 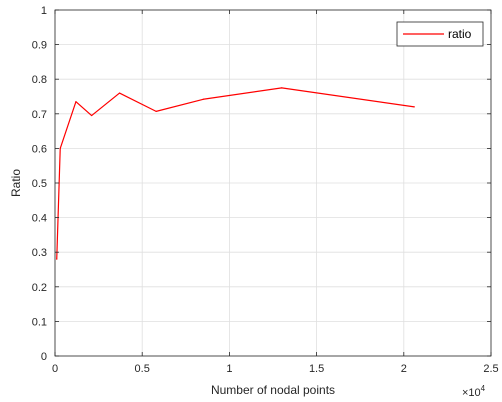 I want to click on y-axis-label: Ratio, so click(x=16, y=183).